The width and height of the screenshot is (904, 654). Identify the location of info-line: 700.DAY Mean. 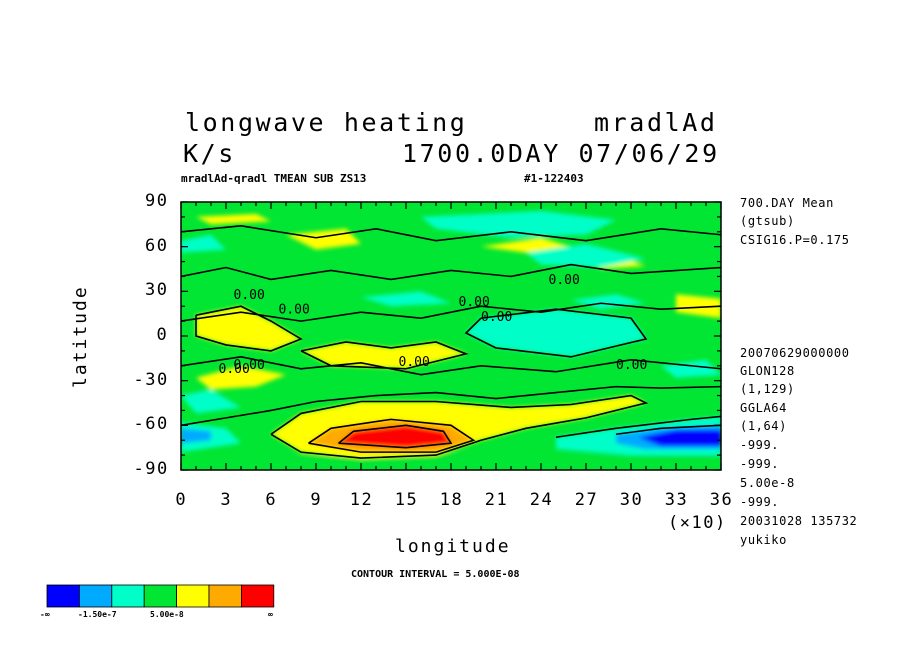
(787, 203).